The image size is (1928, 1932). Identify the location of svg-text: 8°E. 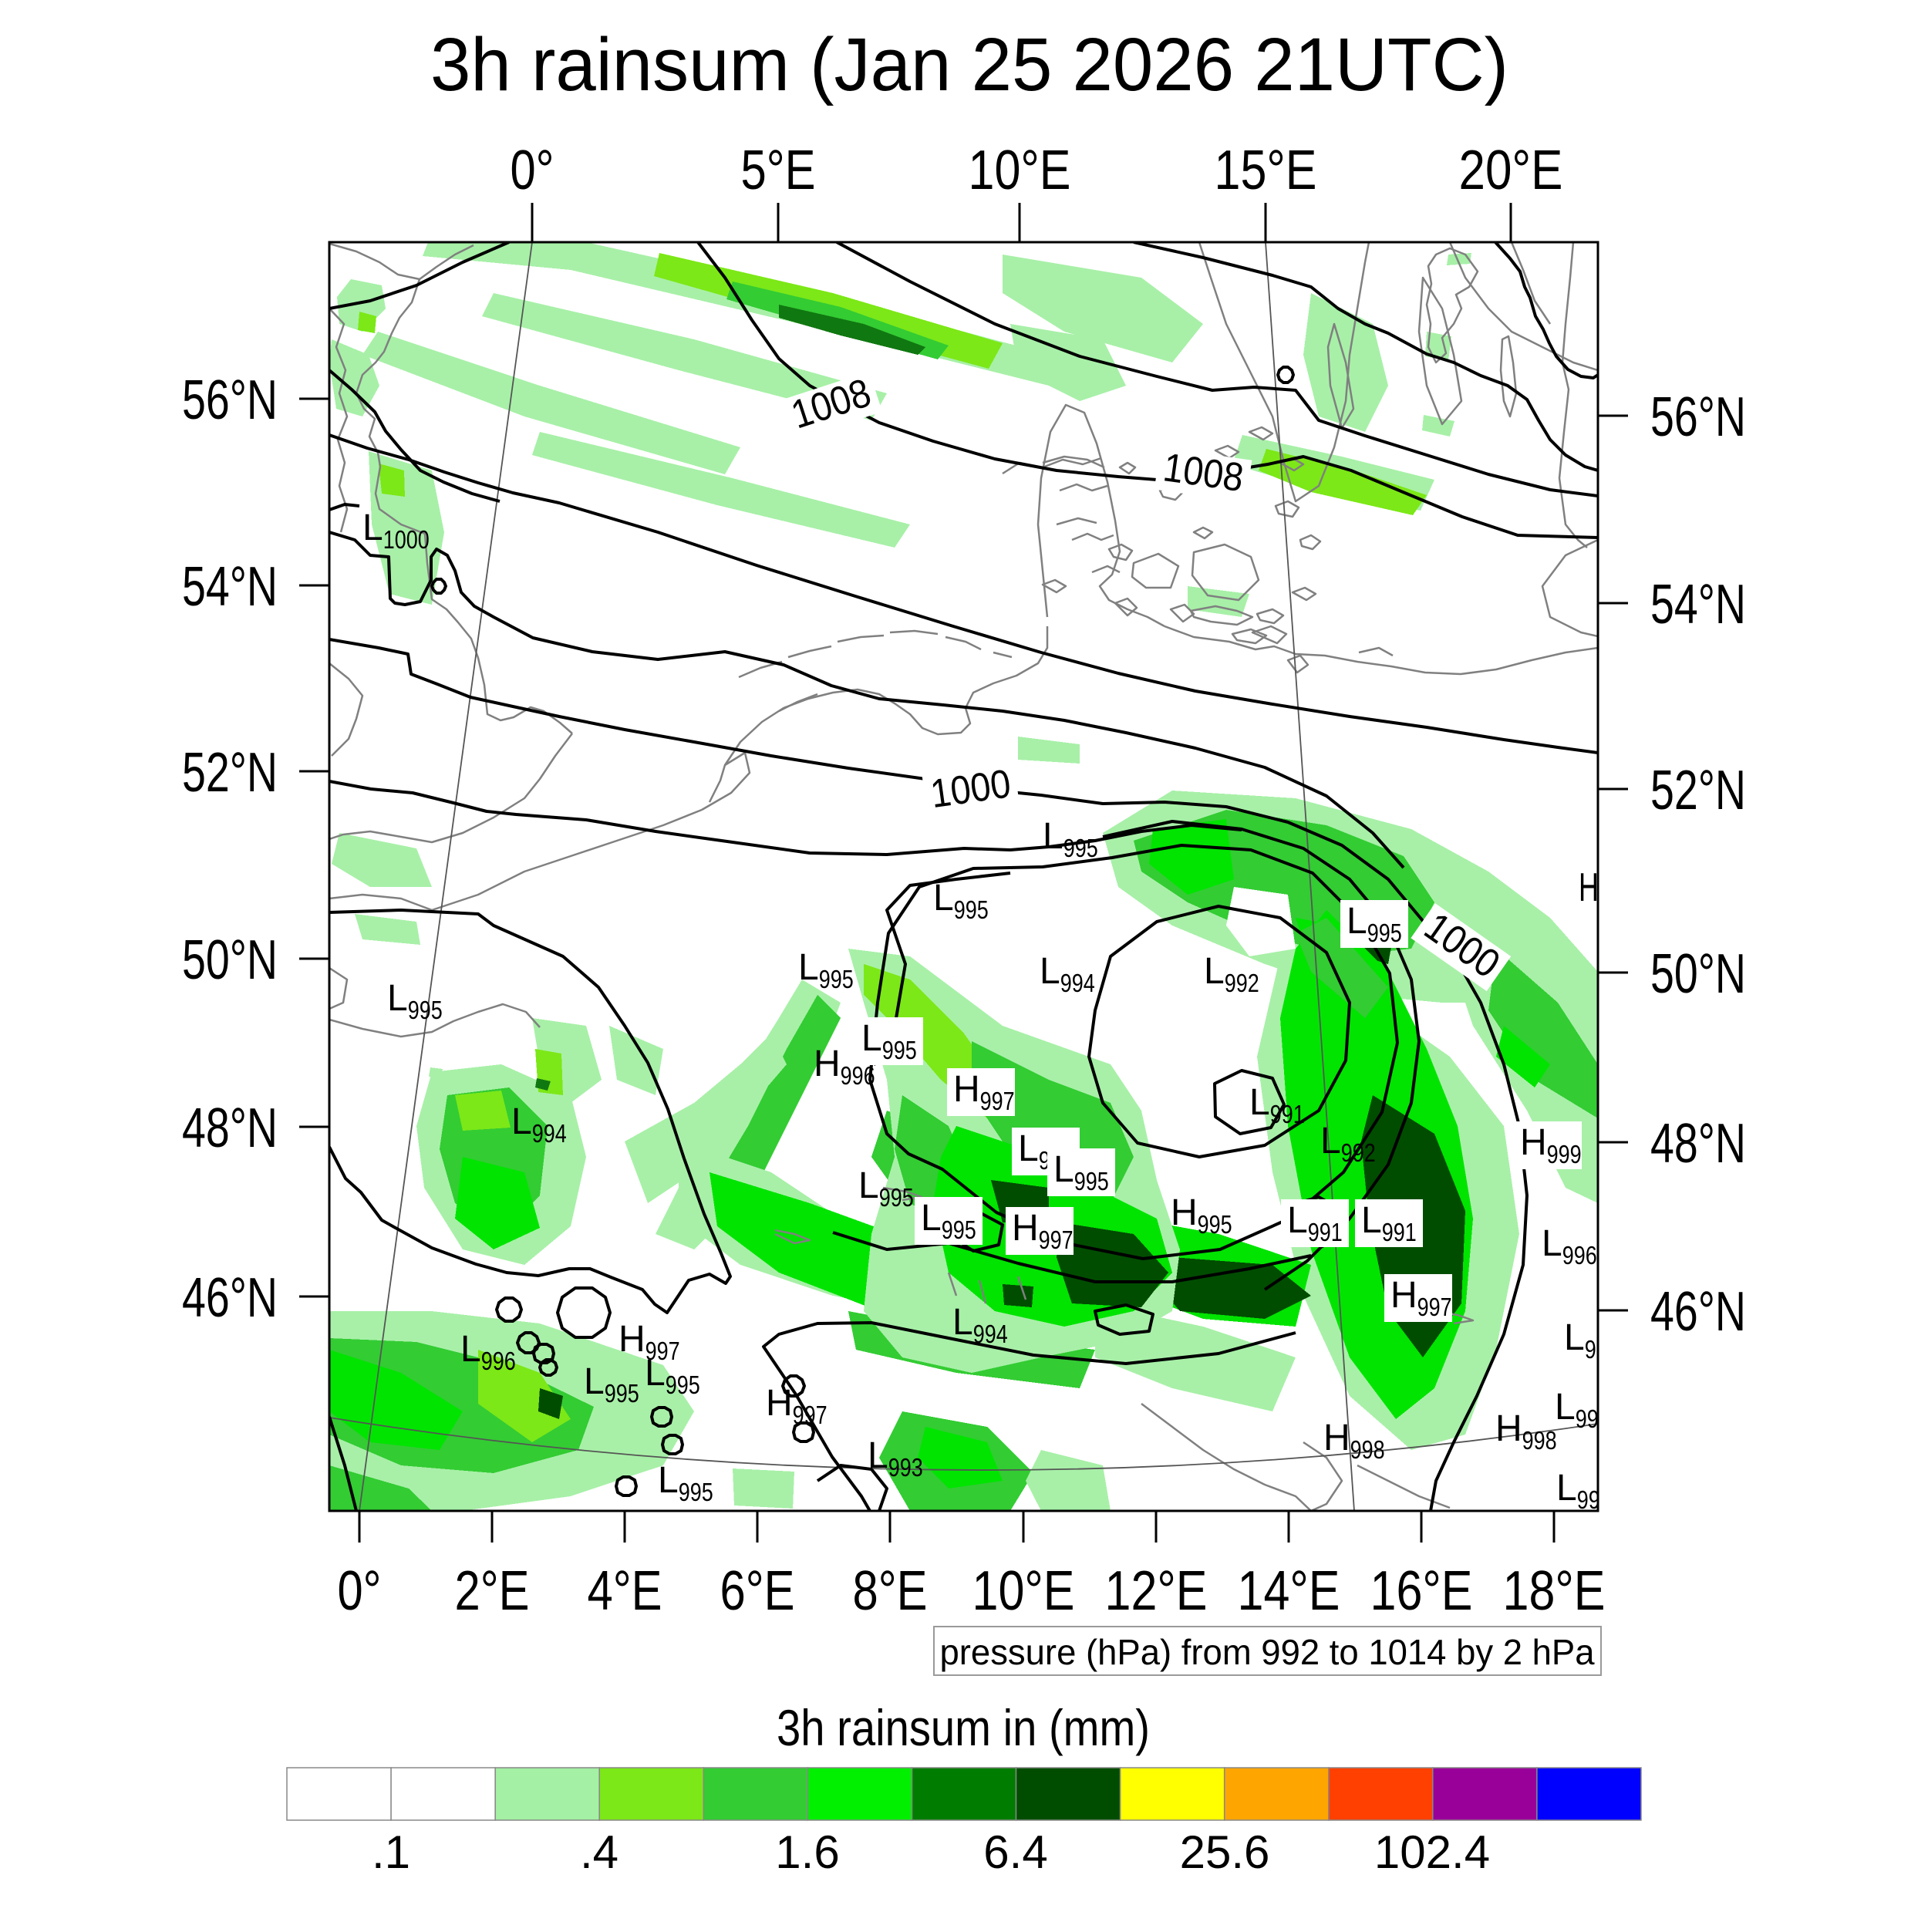
(891, 1591).